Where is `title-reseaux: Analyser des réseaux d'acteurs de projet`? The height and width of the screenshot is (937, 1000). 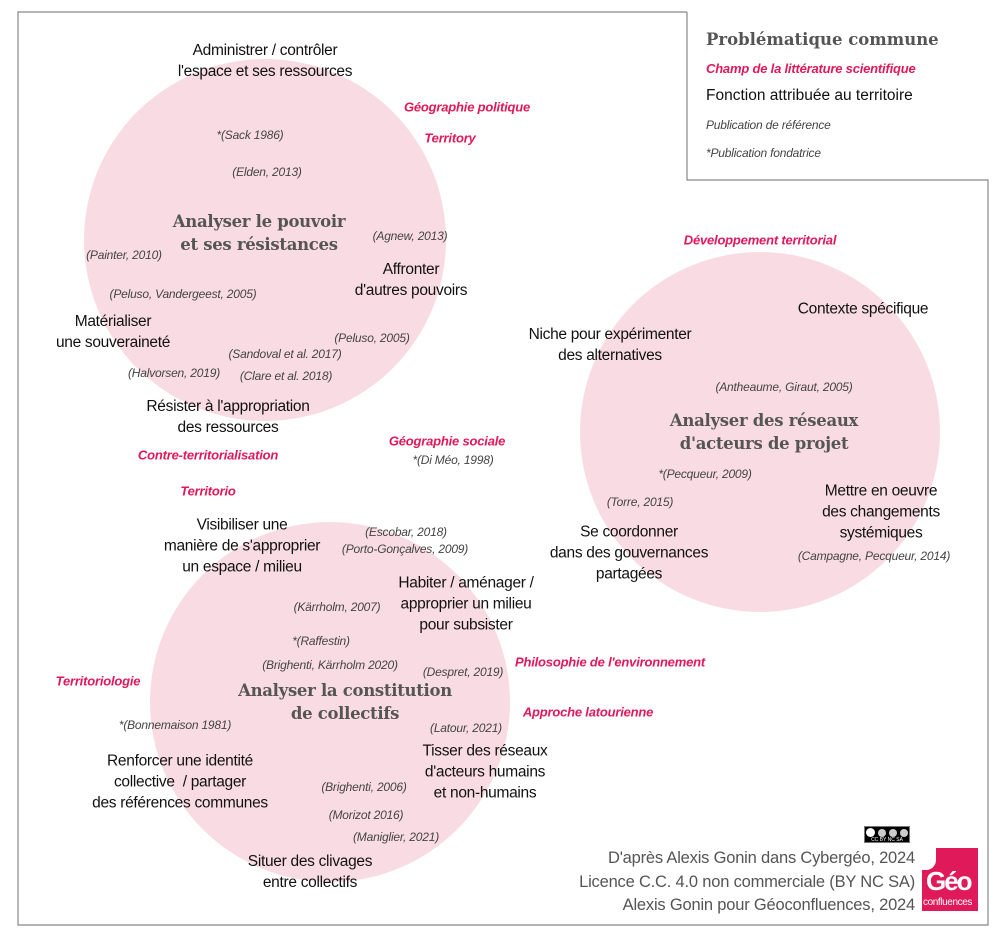
title-reseaux: Analyser des réseaux d'acteurs de projet is located at coordinates (764, 432).